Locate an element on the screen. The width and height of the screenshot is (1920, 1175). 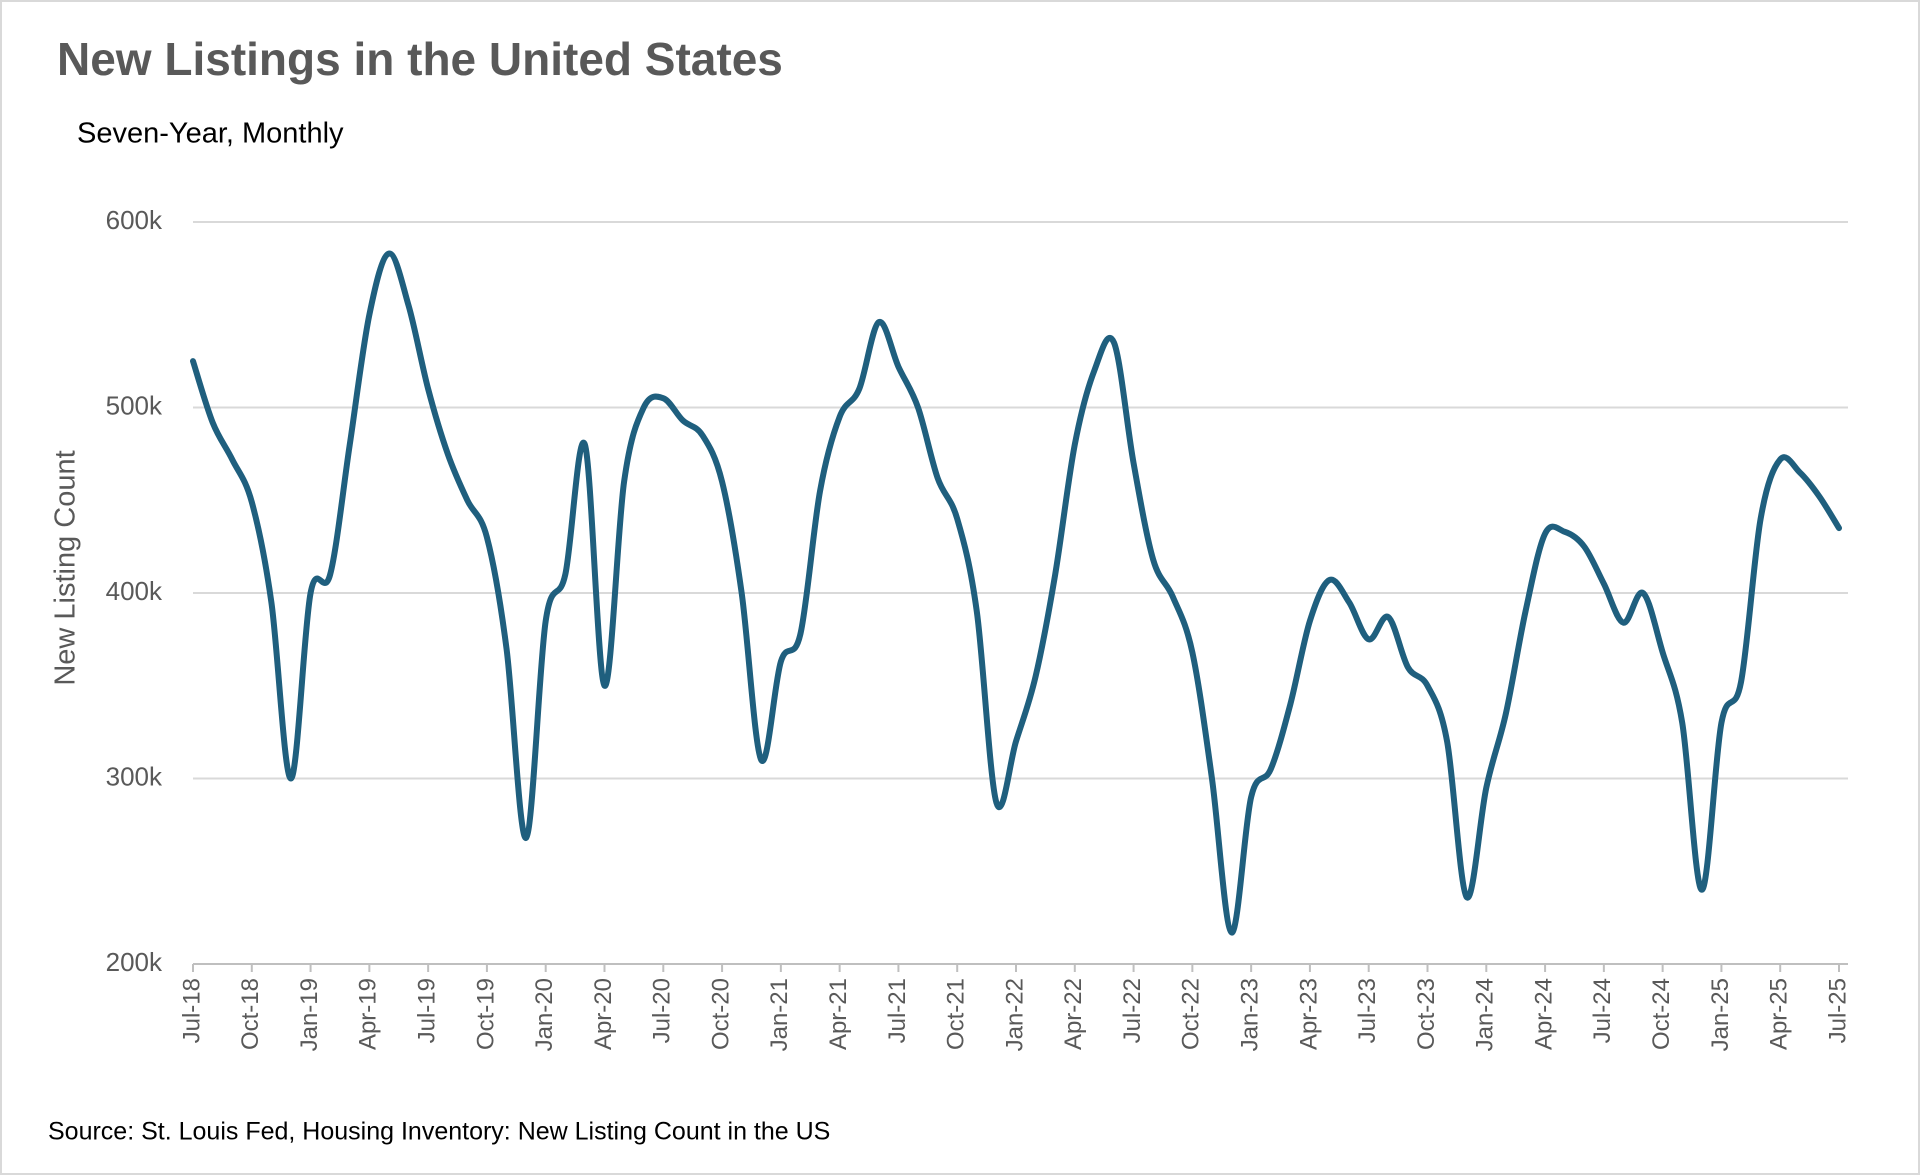
chart-subtitle: Seven-Year, Monthly is located at coordinates (210, 134).